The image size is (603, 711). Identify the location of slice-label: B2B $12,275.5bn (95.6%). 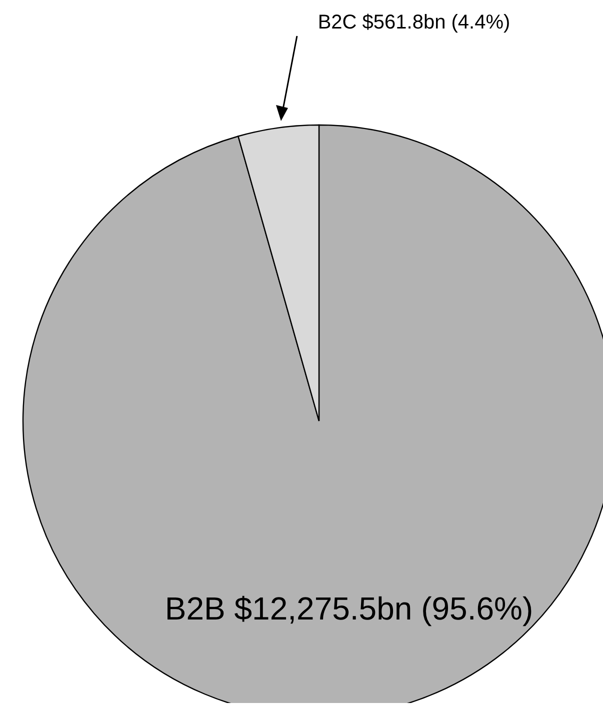
(349, 608).